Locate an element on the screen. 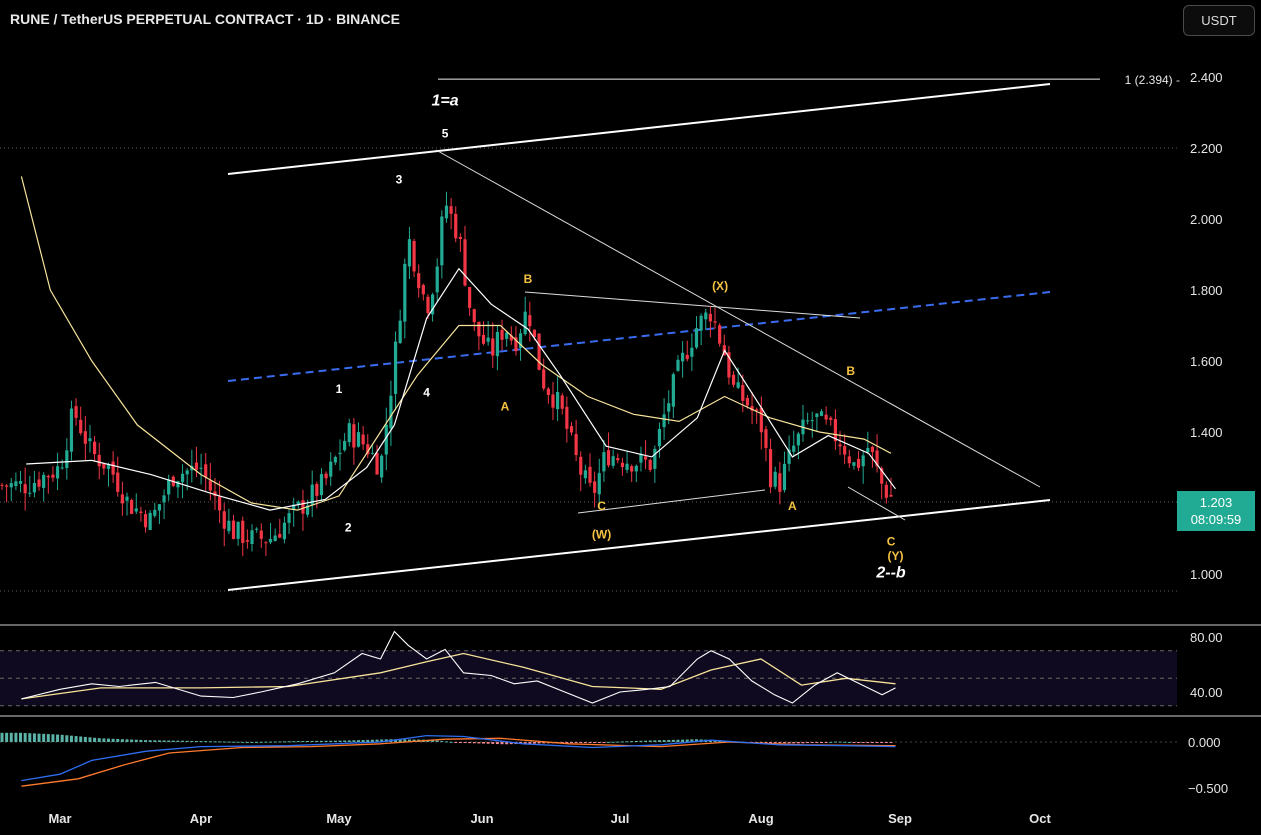 Image resolution: width=1261 pixels, height=835 pixels. rsi-tick-label: 40.00 is located at coordinates (1206, 692).